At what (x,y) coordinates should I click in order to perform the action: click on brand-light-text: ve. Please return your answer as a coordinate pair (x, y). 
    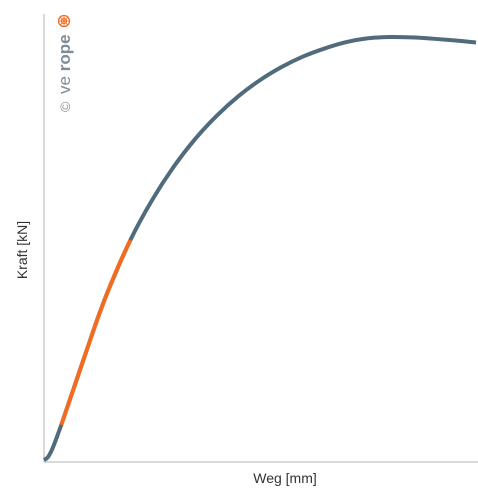
    Looking at the image, I should click on (64, 85).